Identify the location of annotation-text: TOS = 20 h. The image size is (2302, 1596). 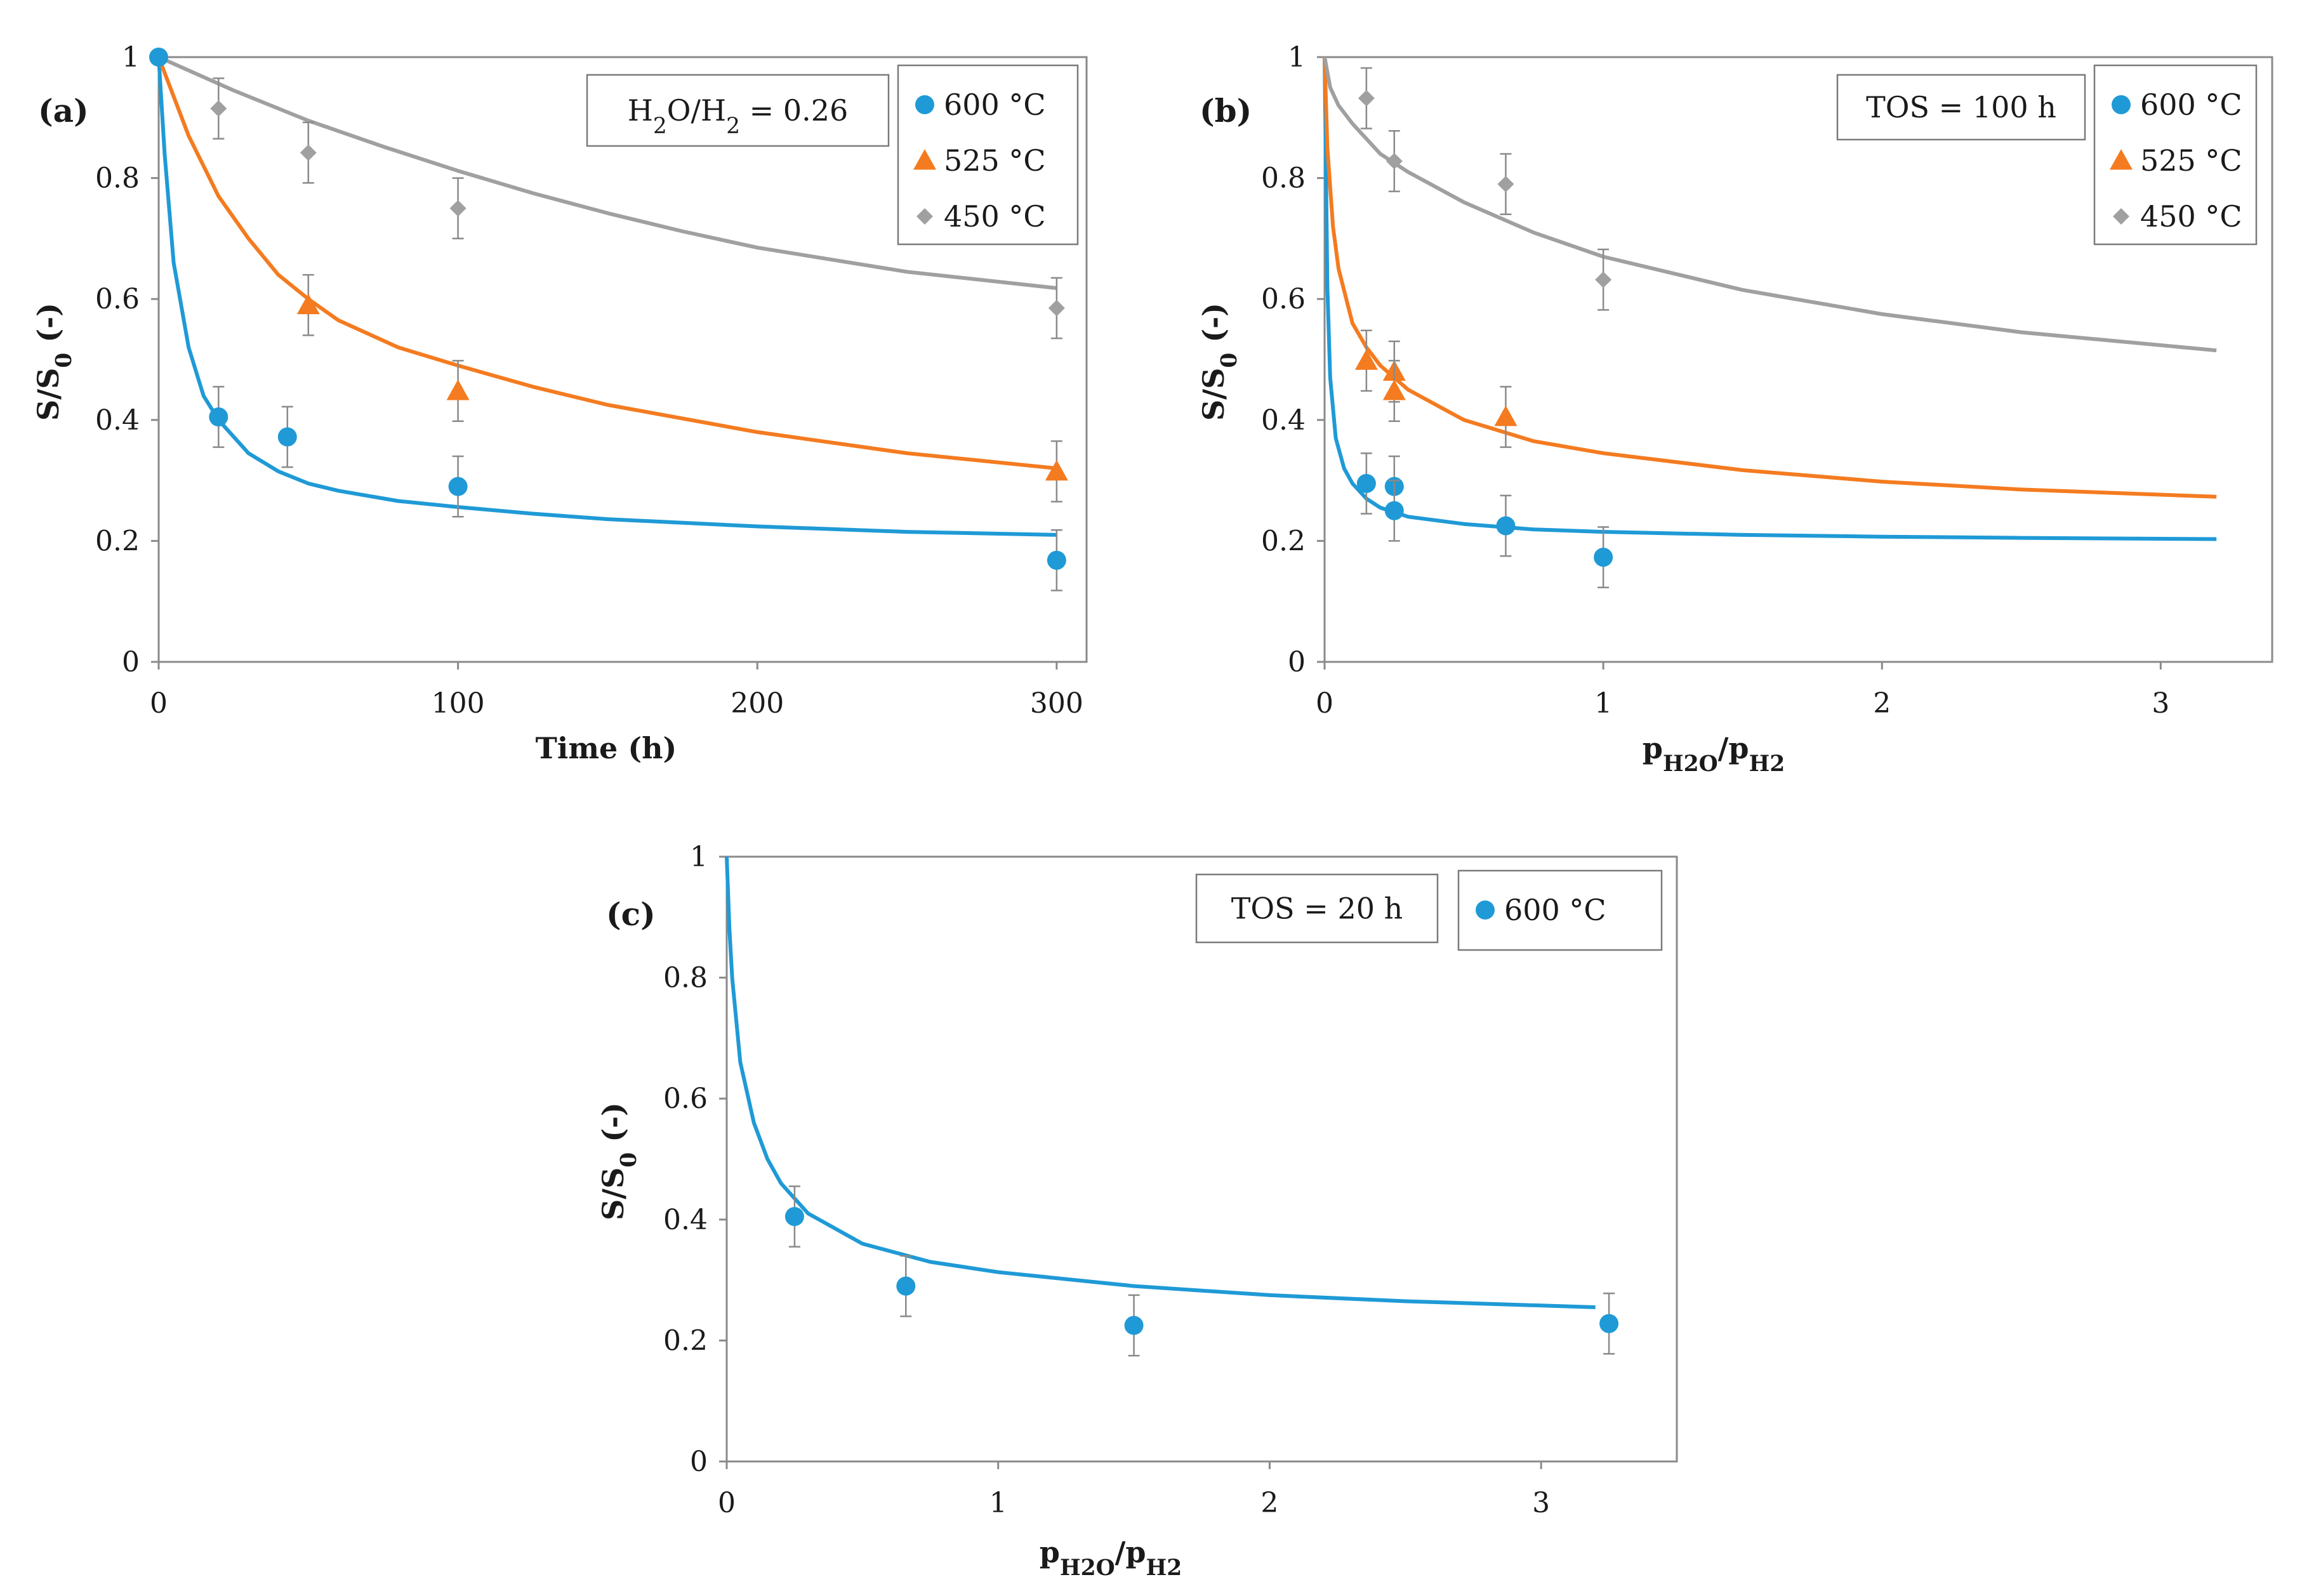
(1317, 909).